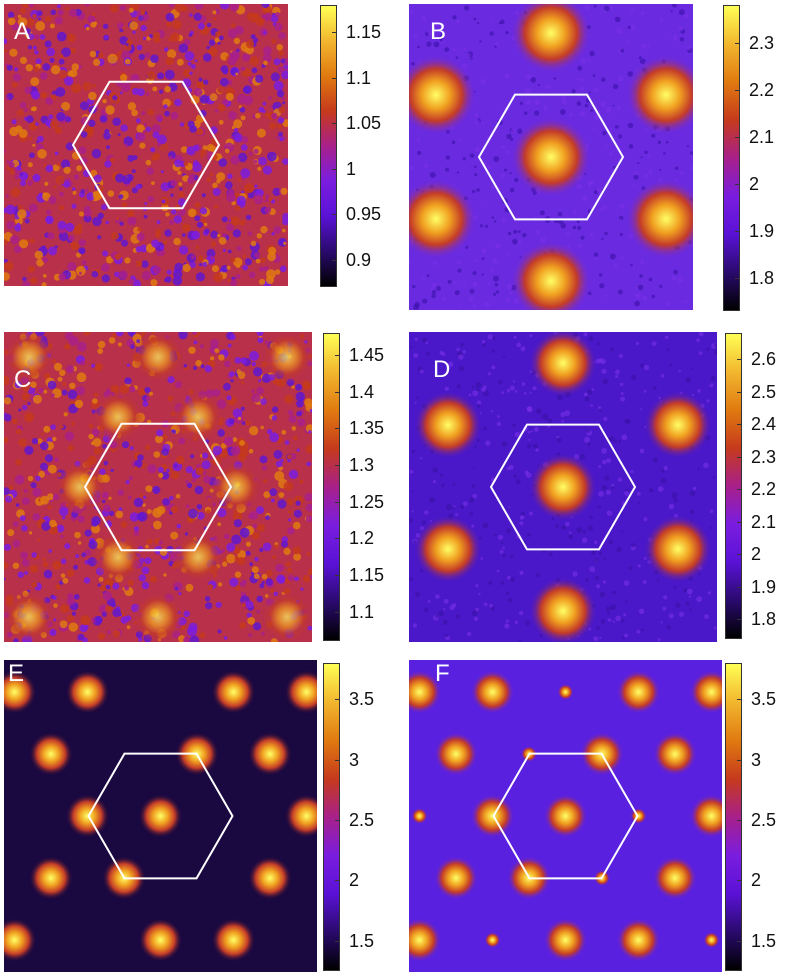 This screenshot has width=798, height=980. What do you see at coordinates (764, 424) in the screenshot?
I see `colorbar-tick-label: 2.4` at bounding box center [764, 424].